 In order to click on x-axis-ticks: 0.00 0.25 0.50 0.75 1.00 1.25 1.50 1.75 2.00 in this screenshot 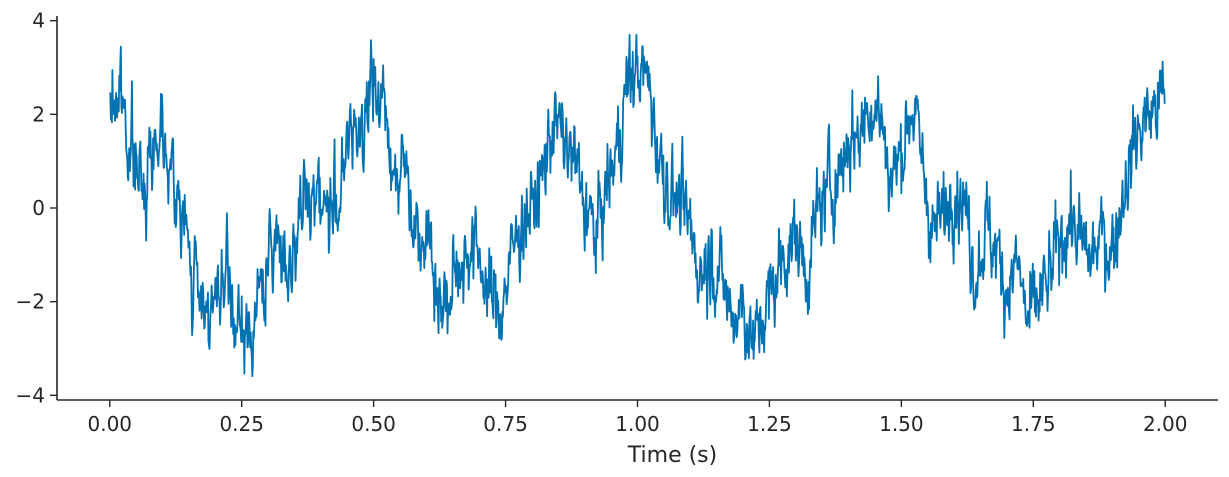, I will do `click(638, 418)`.